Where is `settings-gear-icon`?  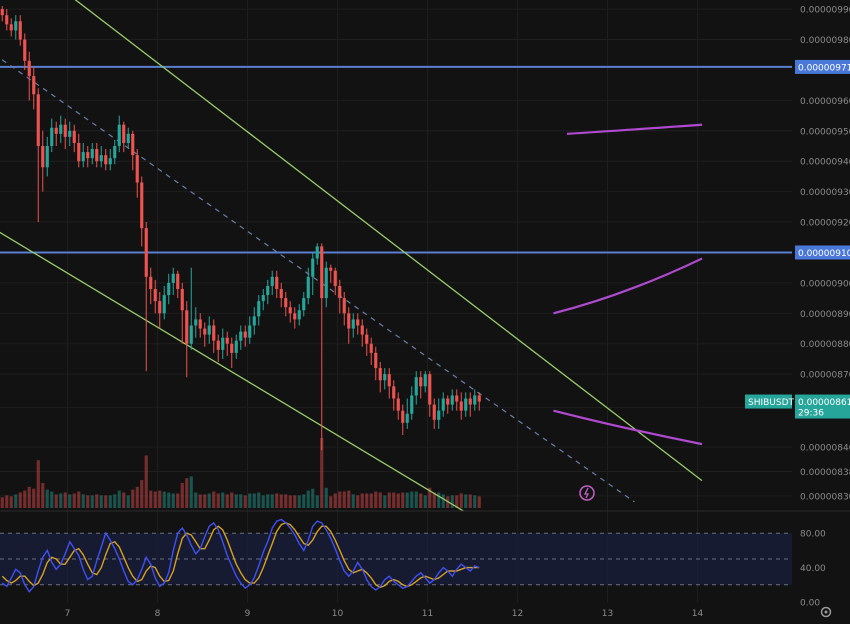
settings-gear-icon is located at coordinates (826, 612).